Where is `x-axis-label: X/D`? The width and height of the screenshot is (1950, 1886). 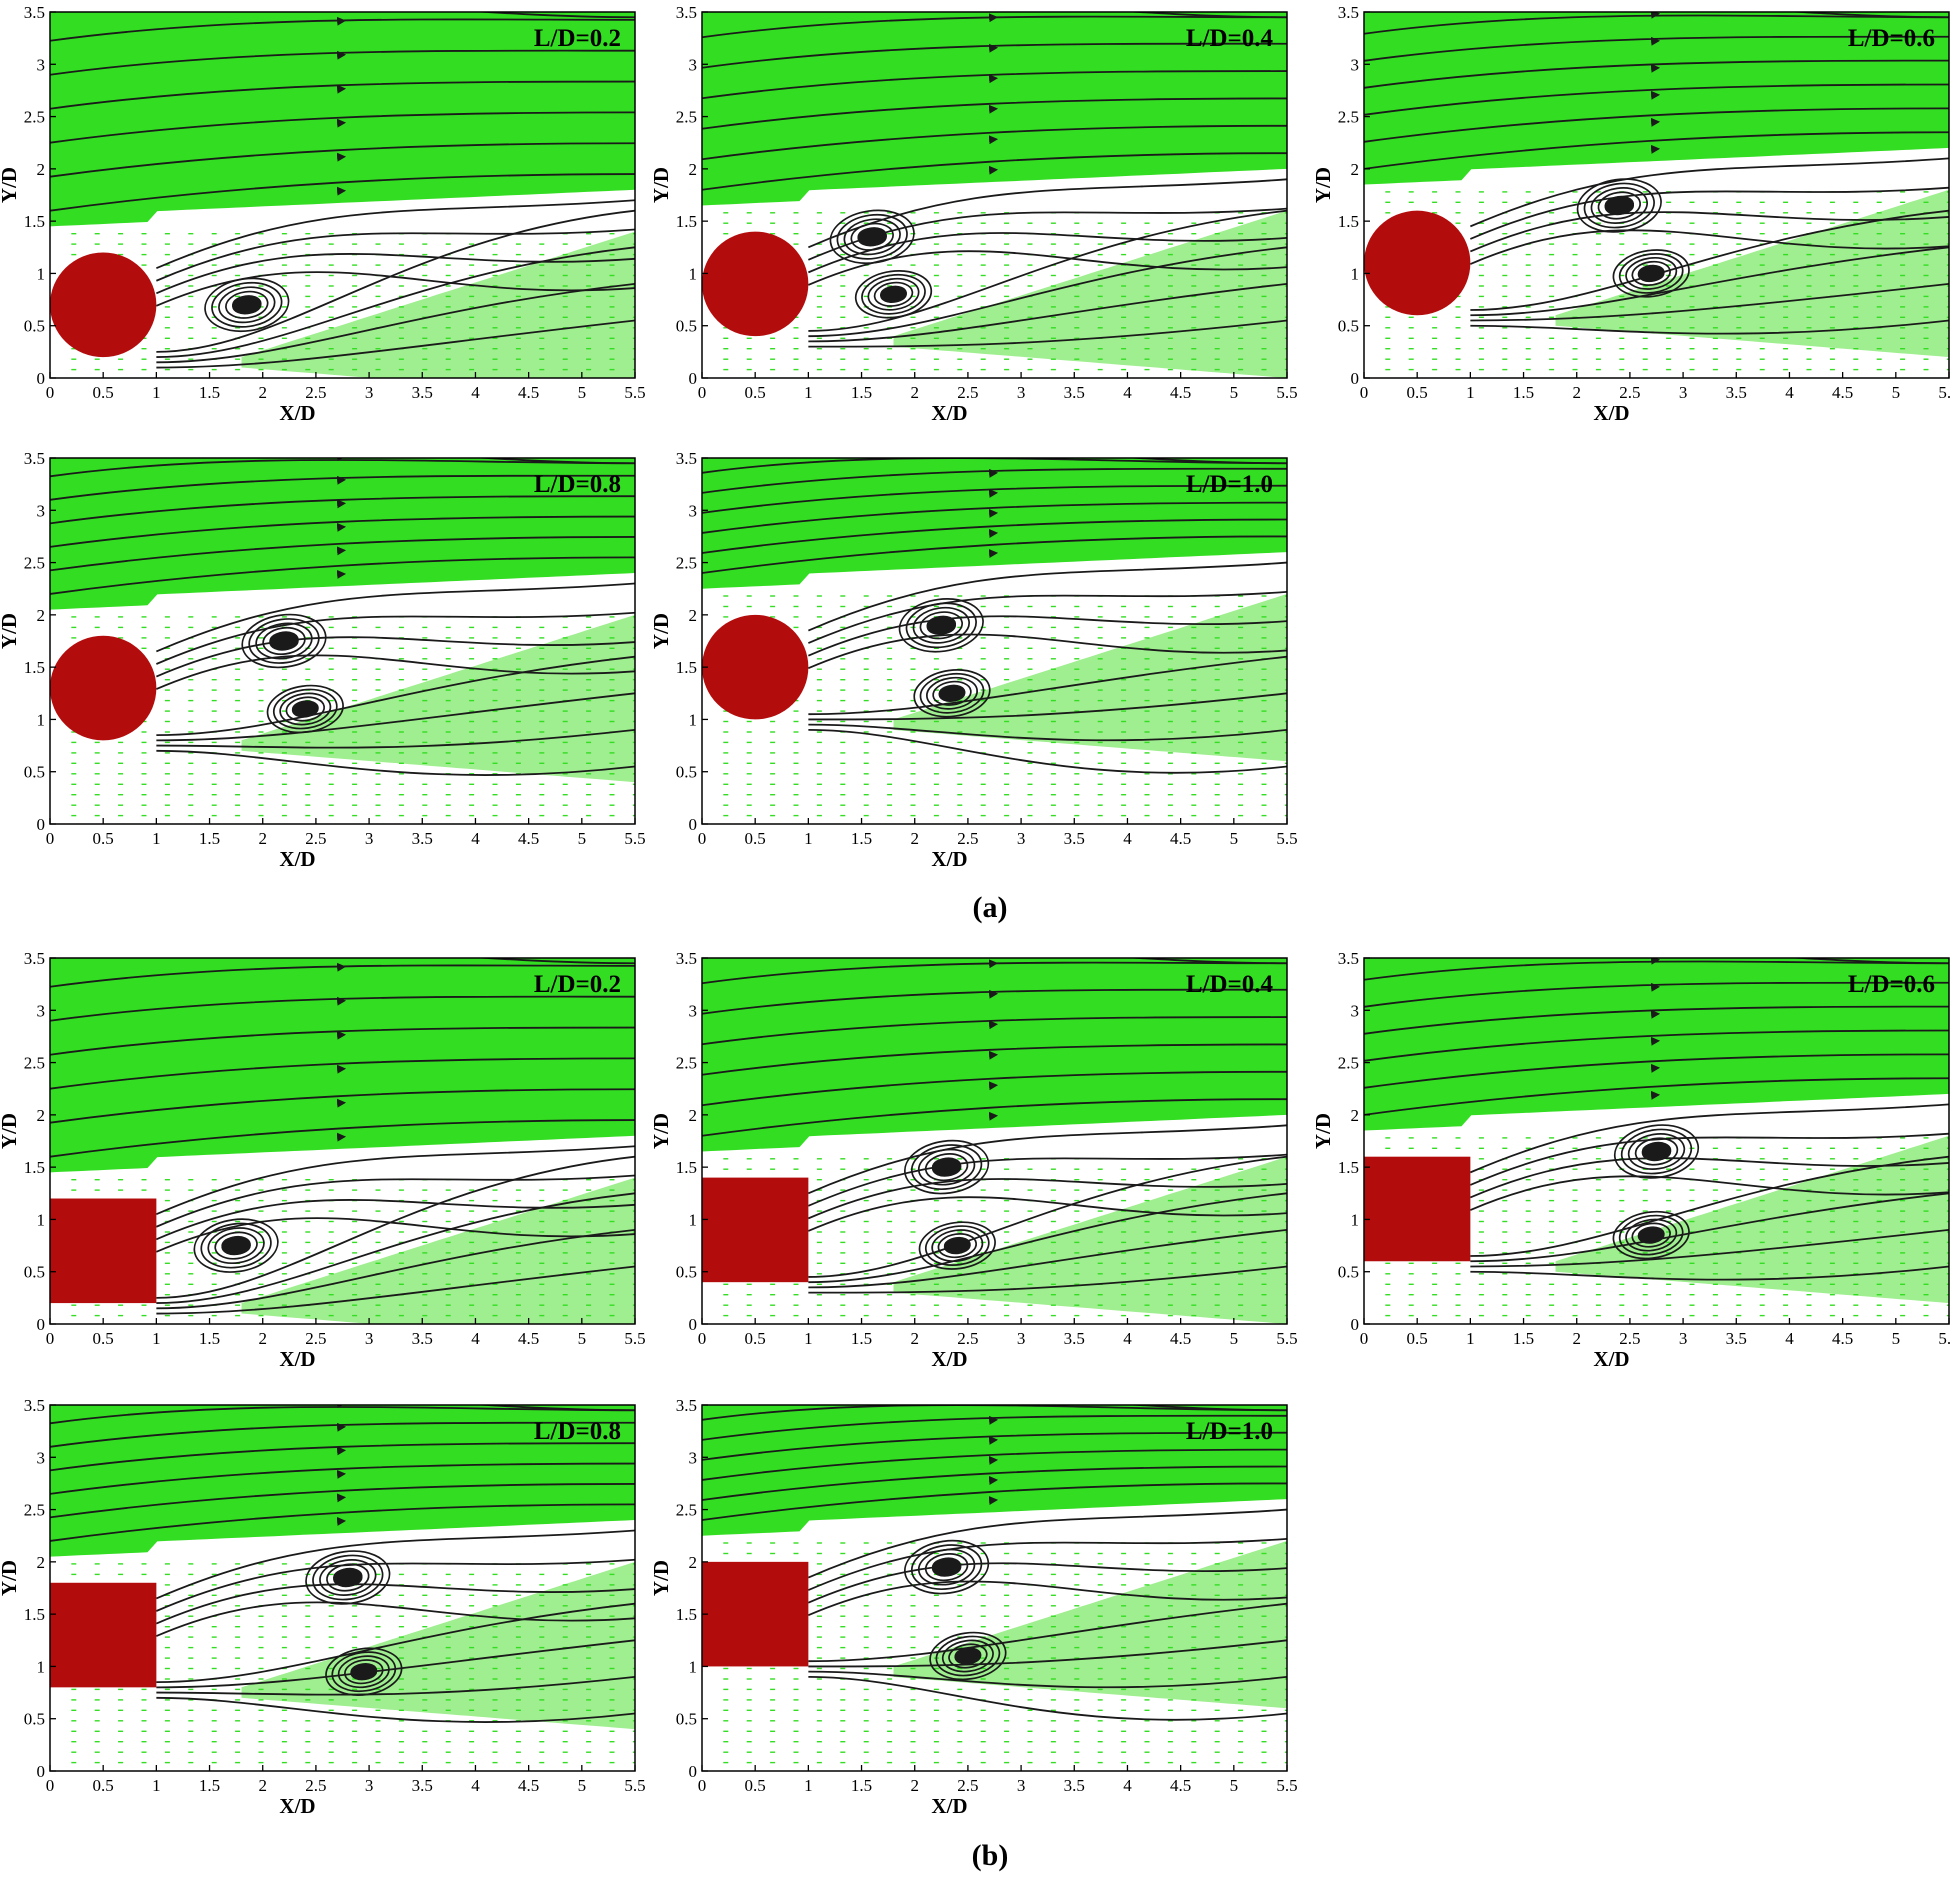 x-axis-label: X/D is located at coordinates (949, 413).